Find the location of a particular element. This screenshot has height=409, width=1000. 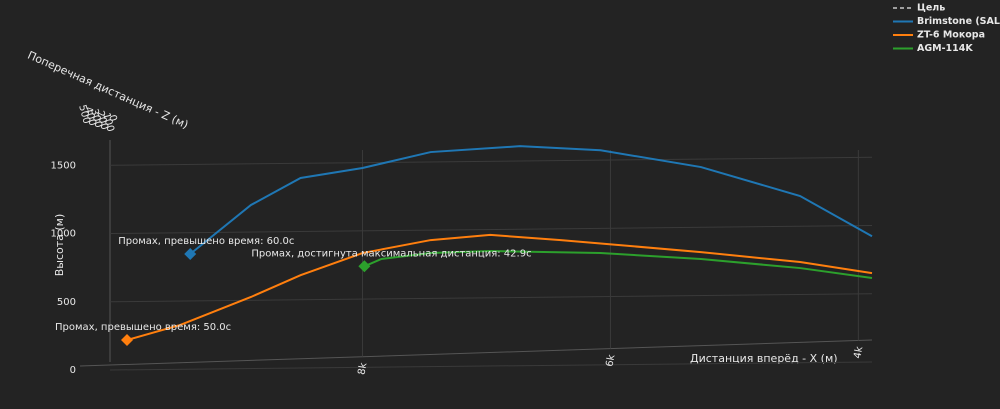

legend-label: Цель is located at coordinates (931, 8).